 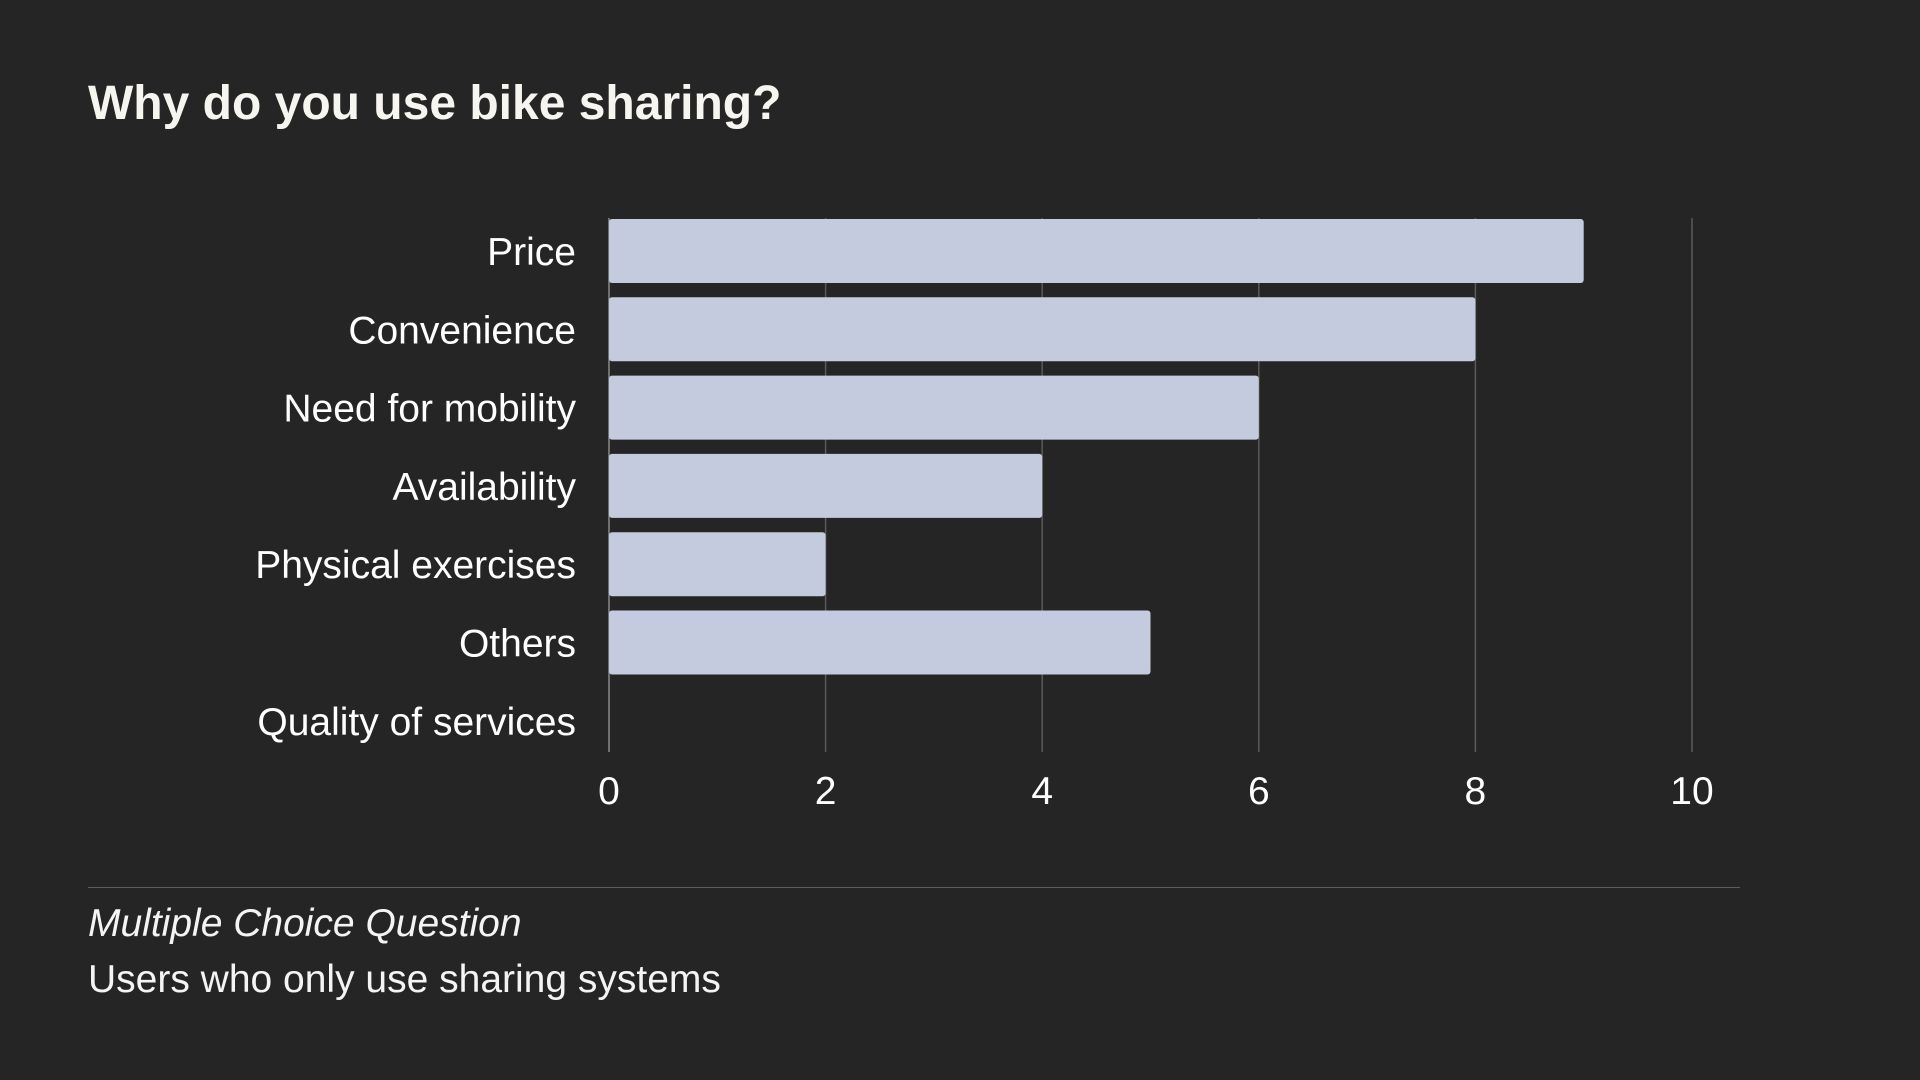 I want to click on chart-title: Why do you use bike sharing?, so click(x=435, y=103).